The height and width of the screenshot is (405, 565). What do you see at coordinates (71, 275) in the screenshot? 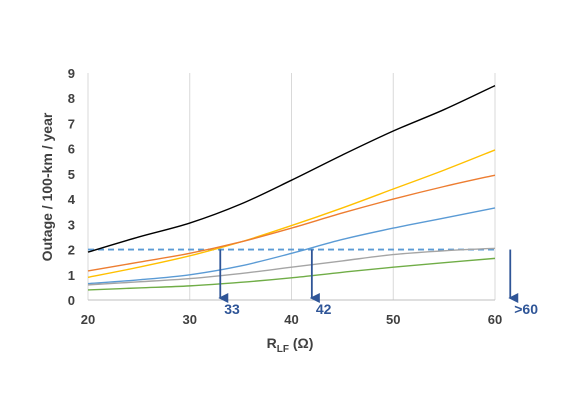
I see `y-tick-label: 1` at bounding box center [71, 275].